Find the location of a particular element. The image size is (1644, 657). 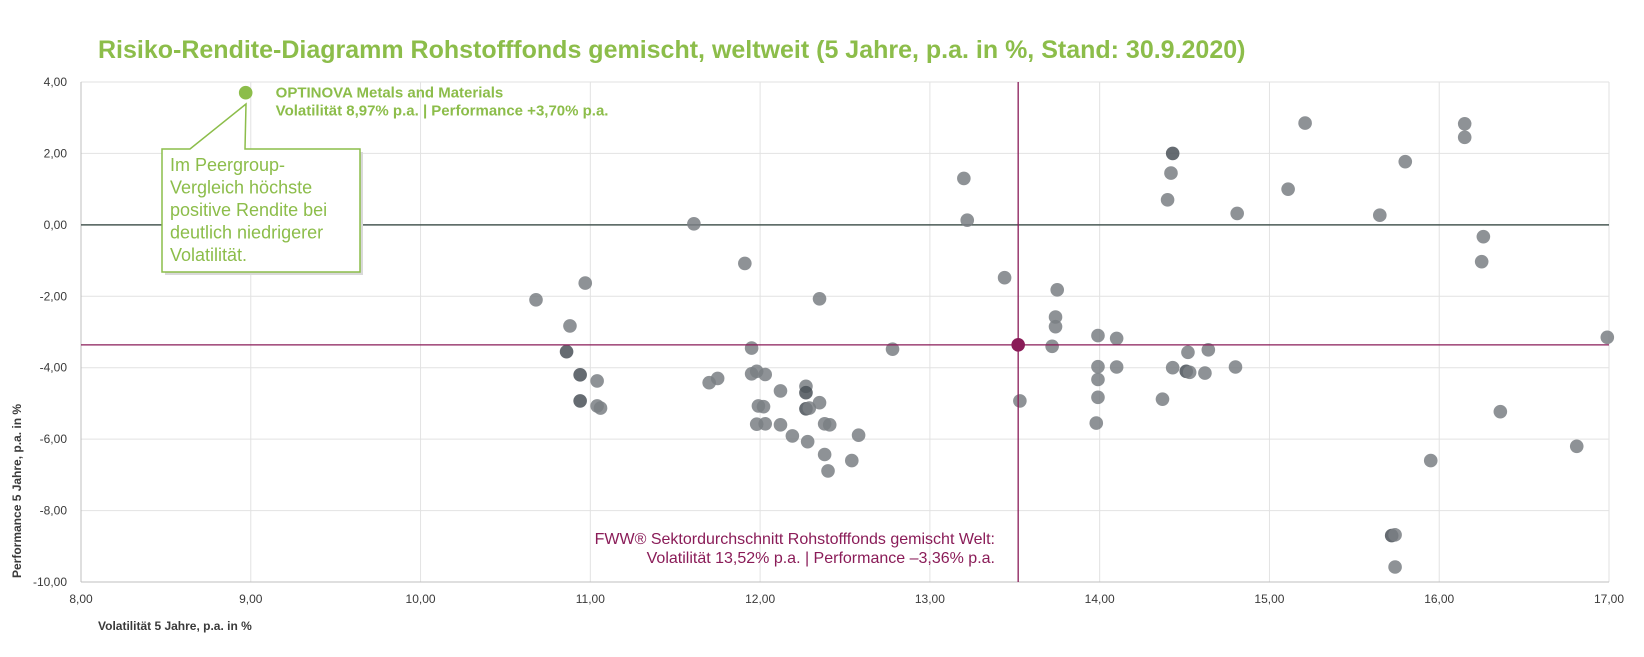

average-point is located at coordinates (1018, 345).